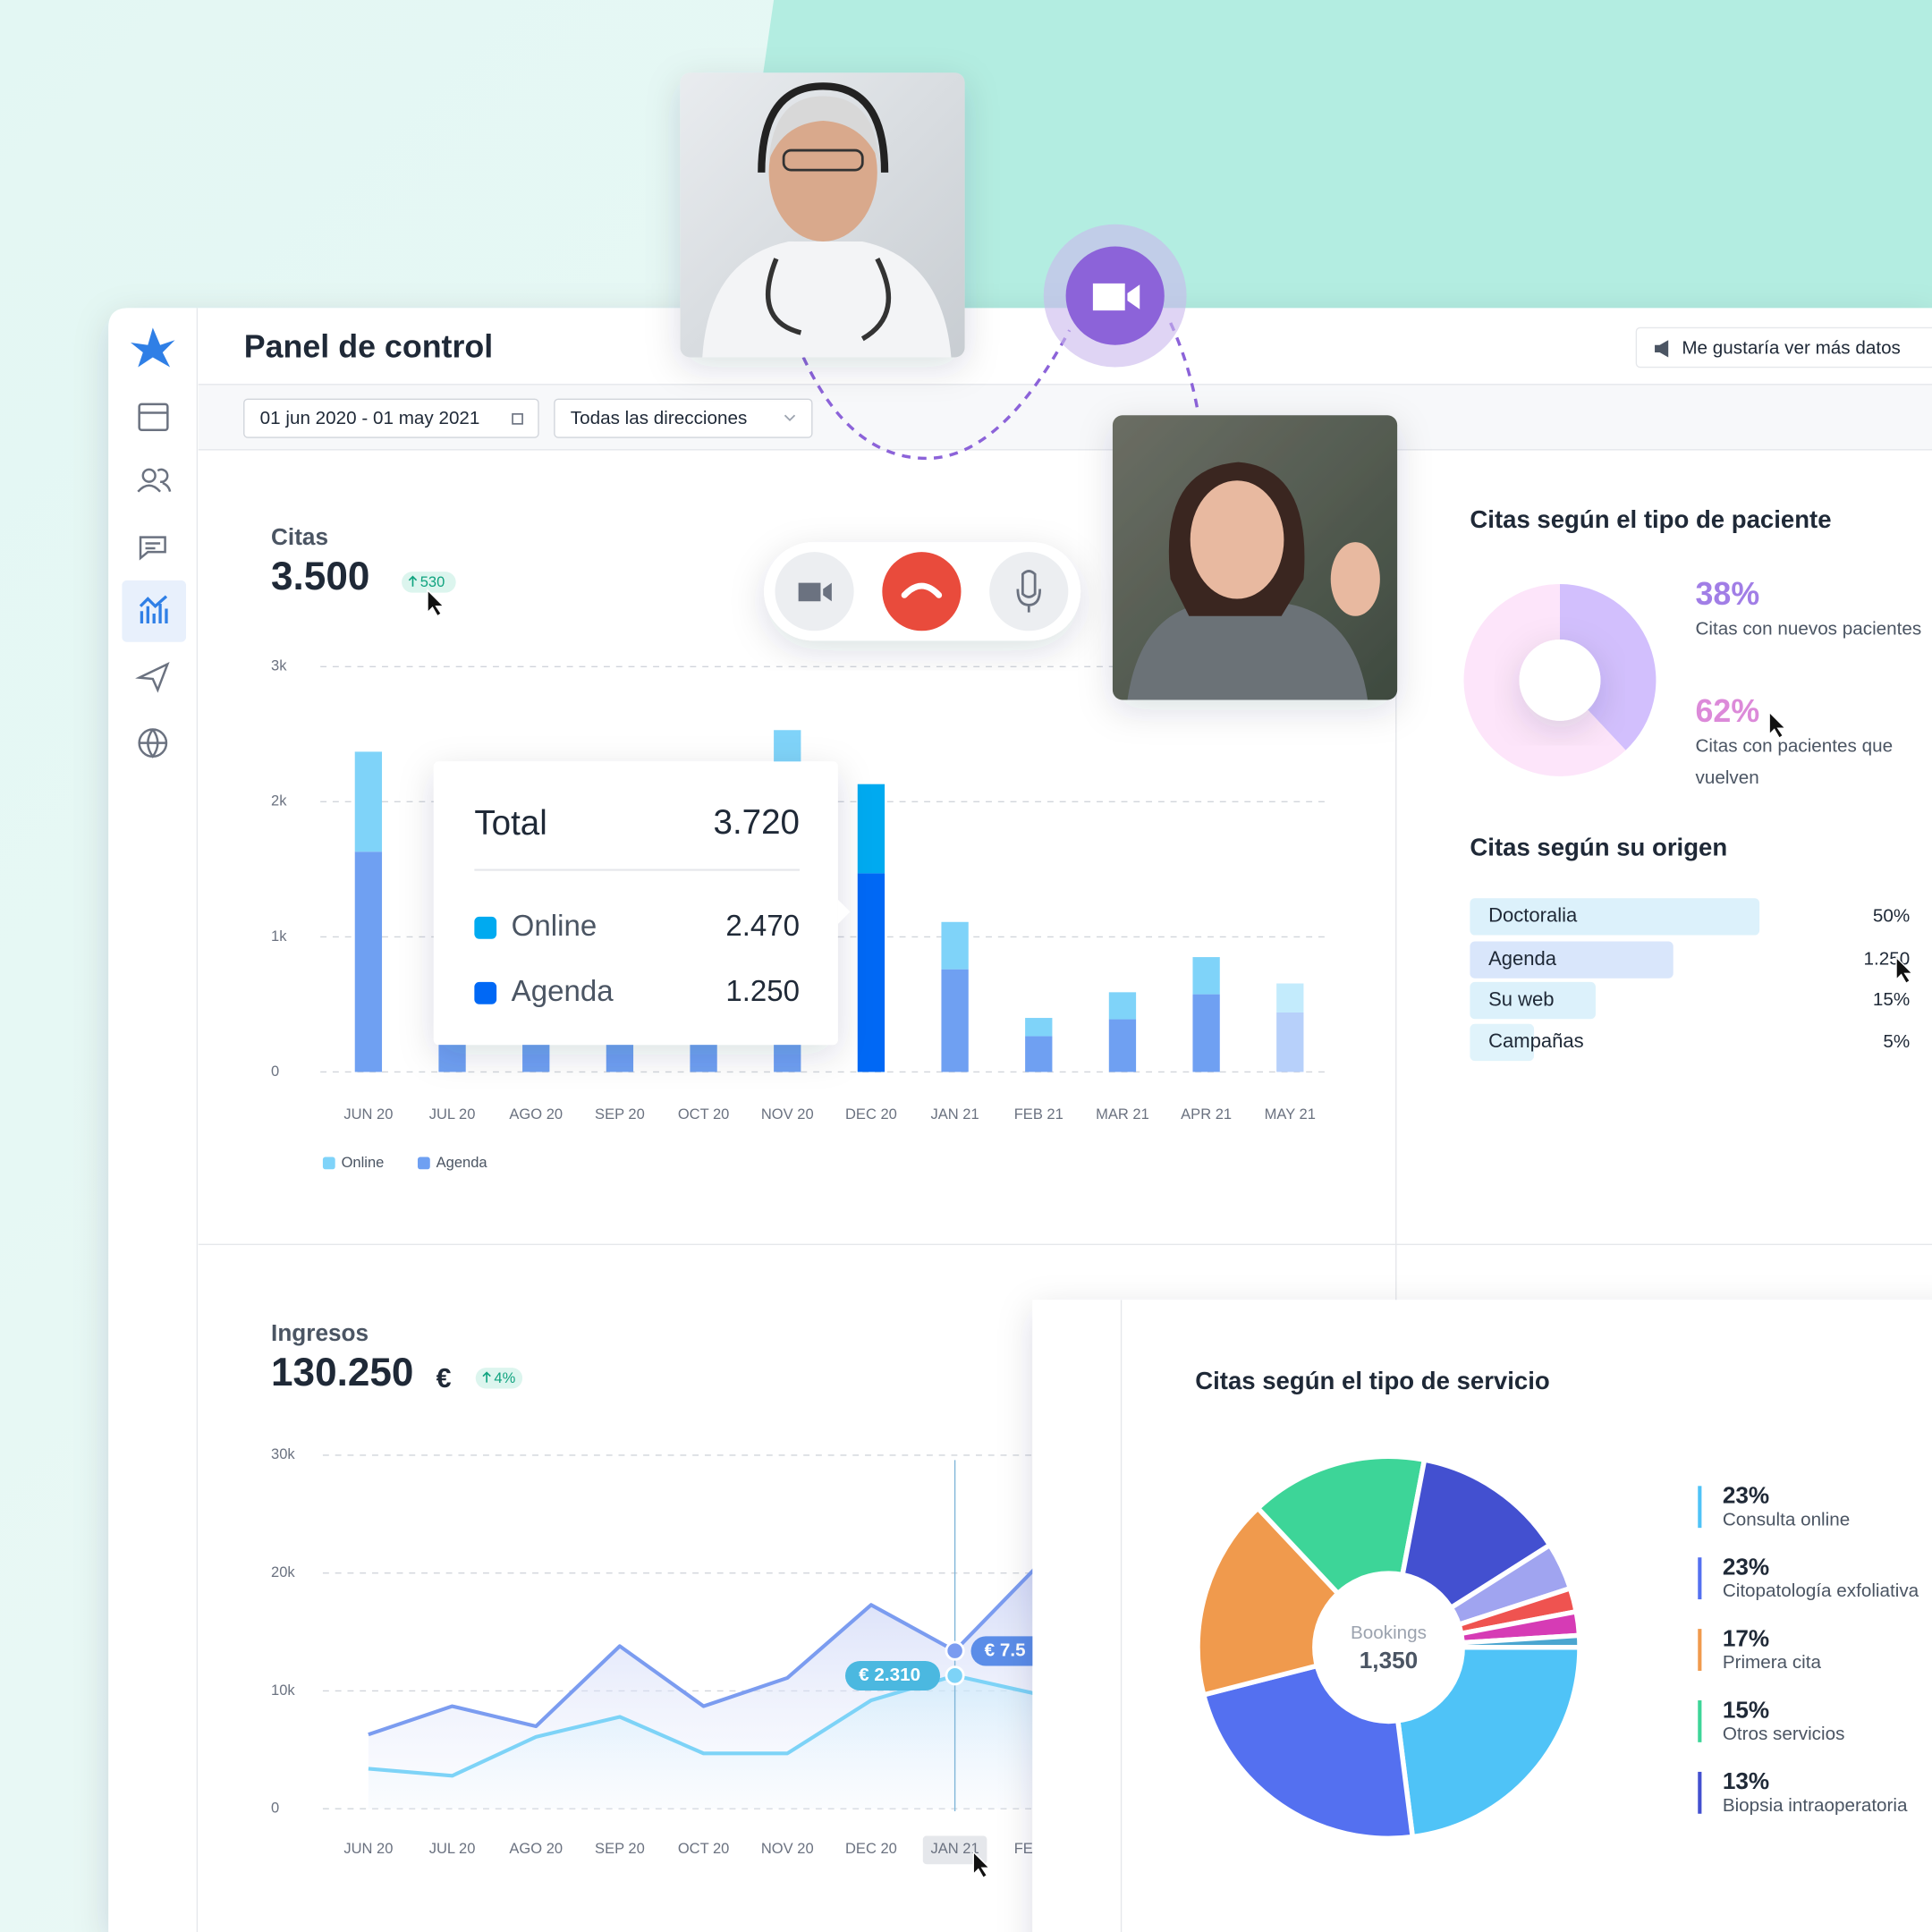 The width and height of the screenshot is (1932, 1932). What do you see at coordinates (922, 591) in the screenshot?
I see `hangup-button` at bounding box center [922, 591].